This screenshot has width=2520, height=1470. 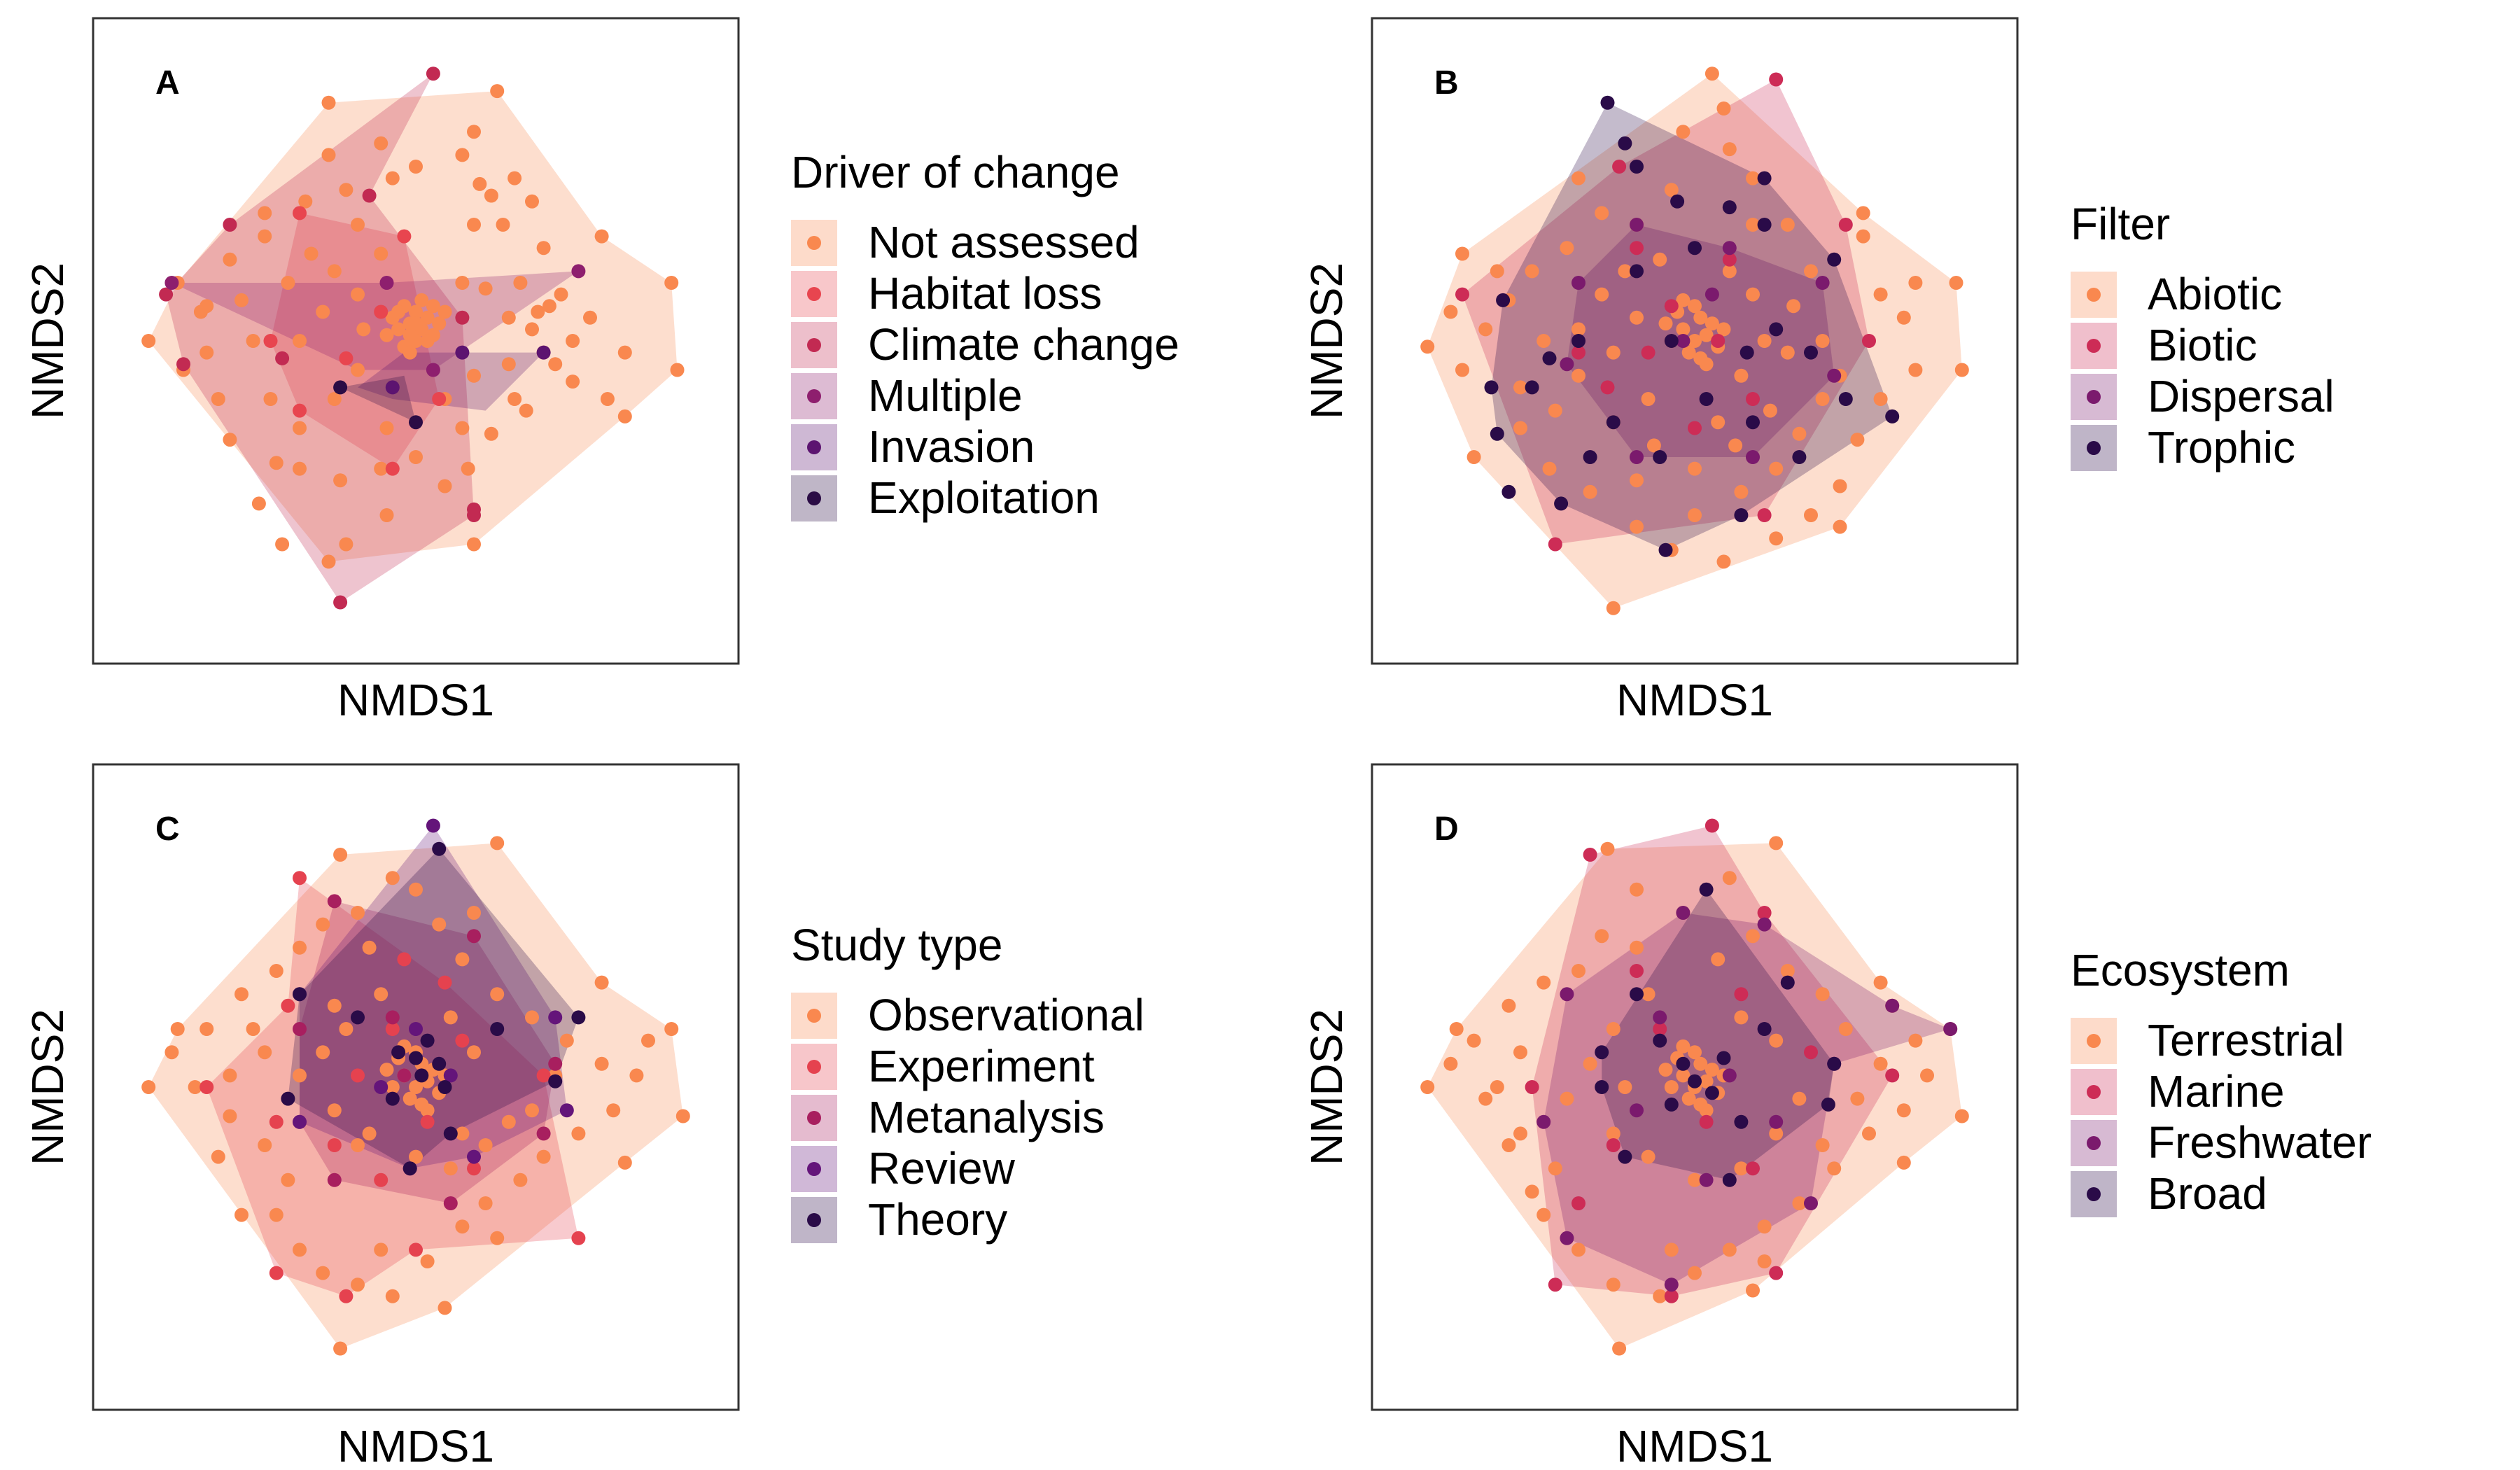 What do you see at coordinates (47, 1087) in the screenshot?
I see `y-axis-label: NMDS2` at bounding box center [47, 1087].